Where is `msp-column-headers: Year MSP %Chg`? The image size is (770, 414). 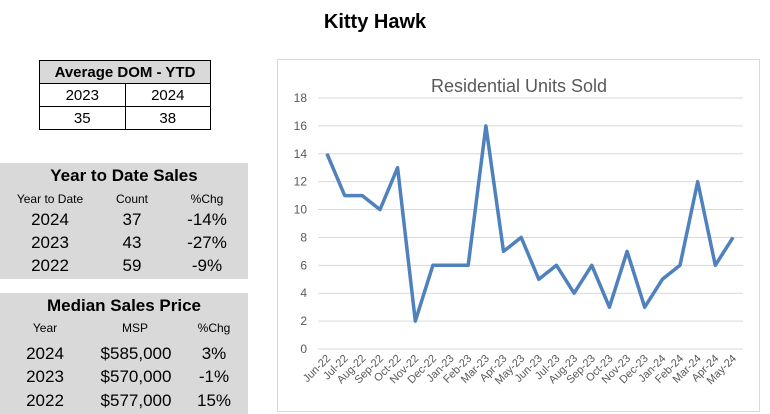
msp-column-headers: Year MSP %Chg is located at coordinates (124, 329).